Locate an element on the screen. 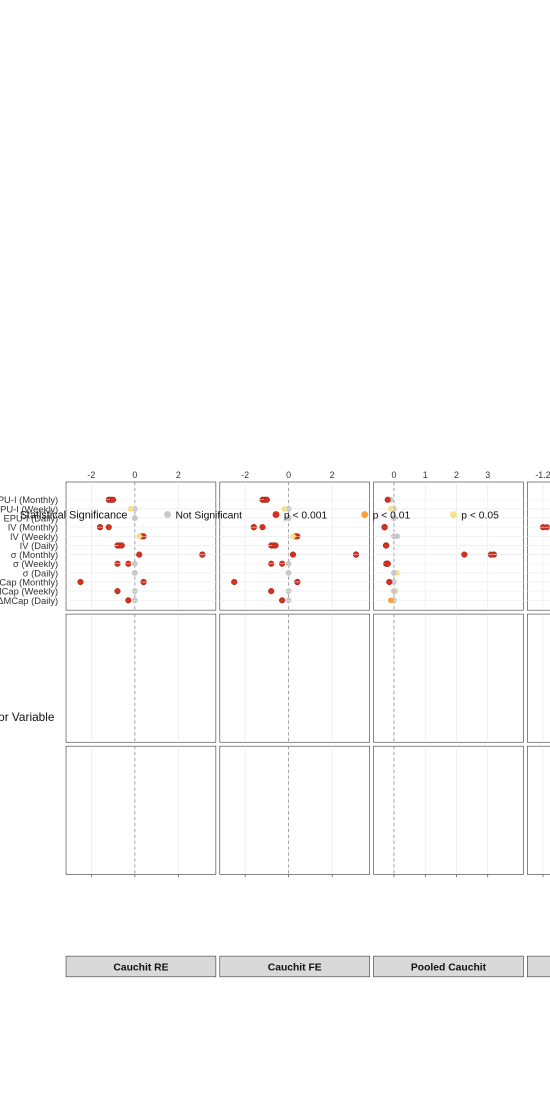 Image resolution: width=550 pixels, height=1118 pixels. model-strip-label-group: Cauchit FE is located at coordinates (295, 967).